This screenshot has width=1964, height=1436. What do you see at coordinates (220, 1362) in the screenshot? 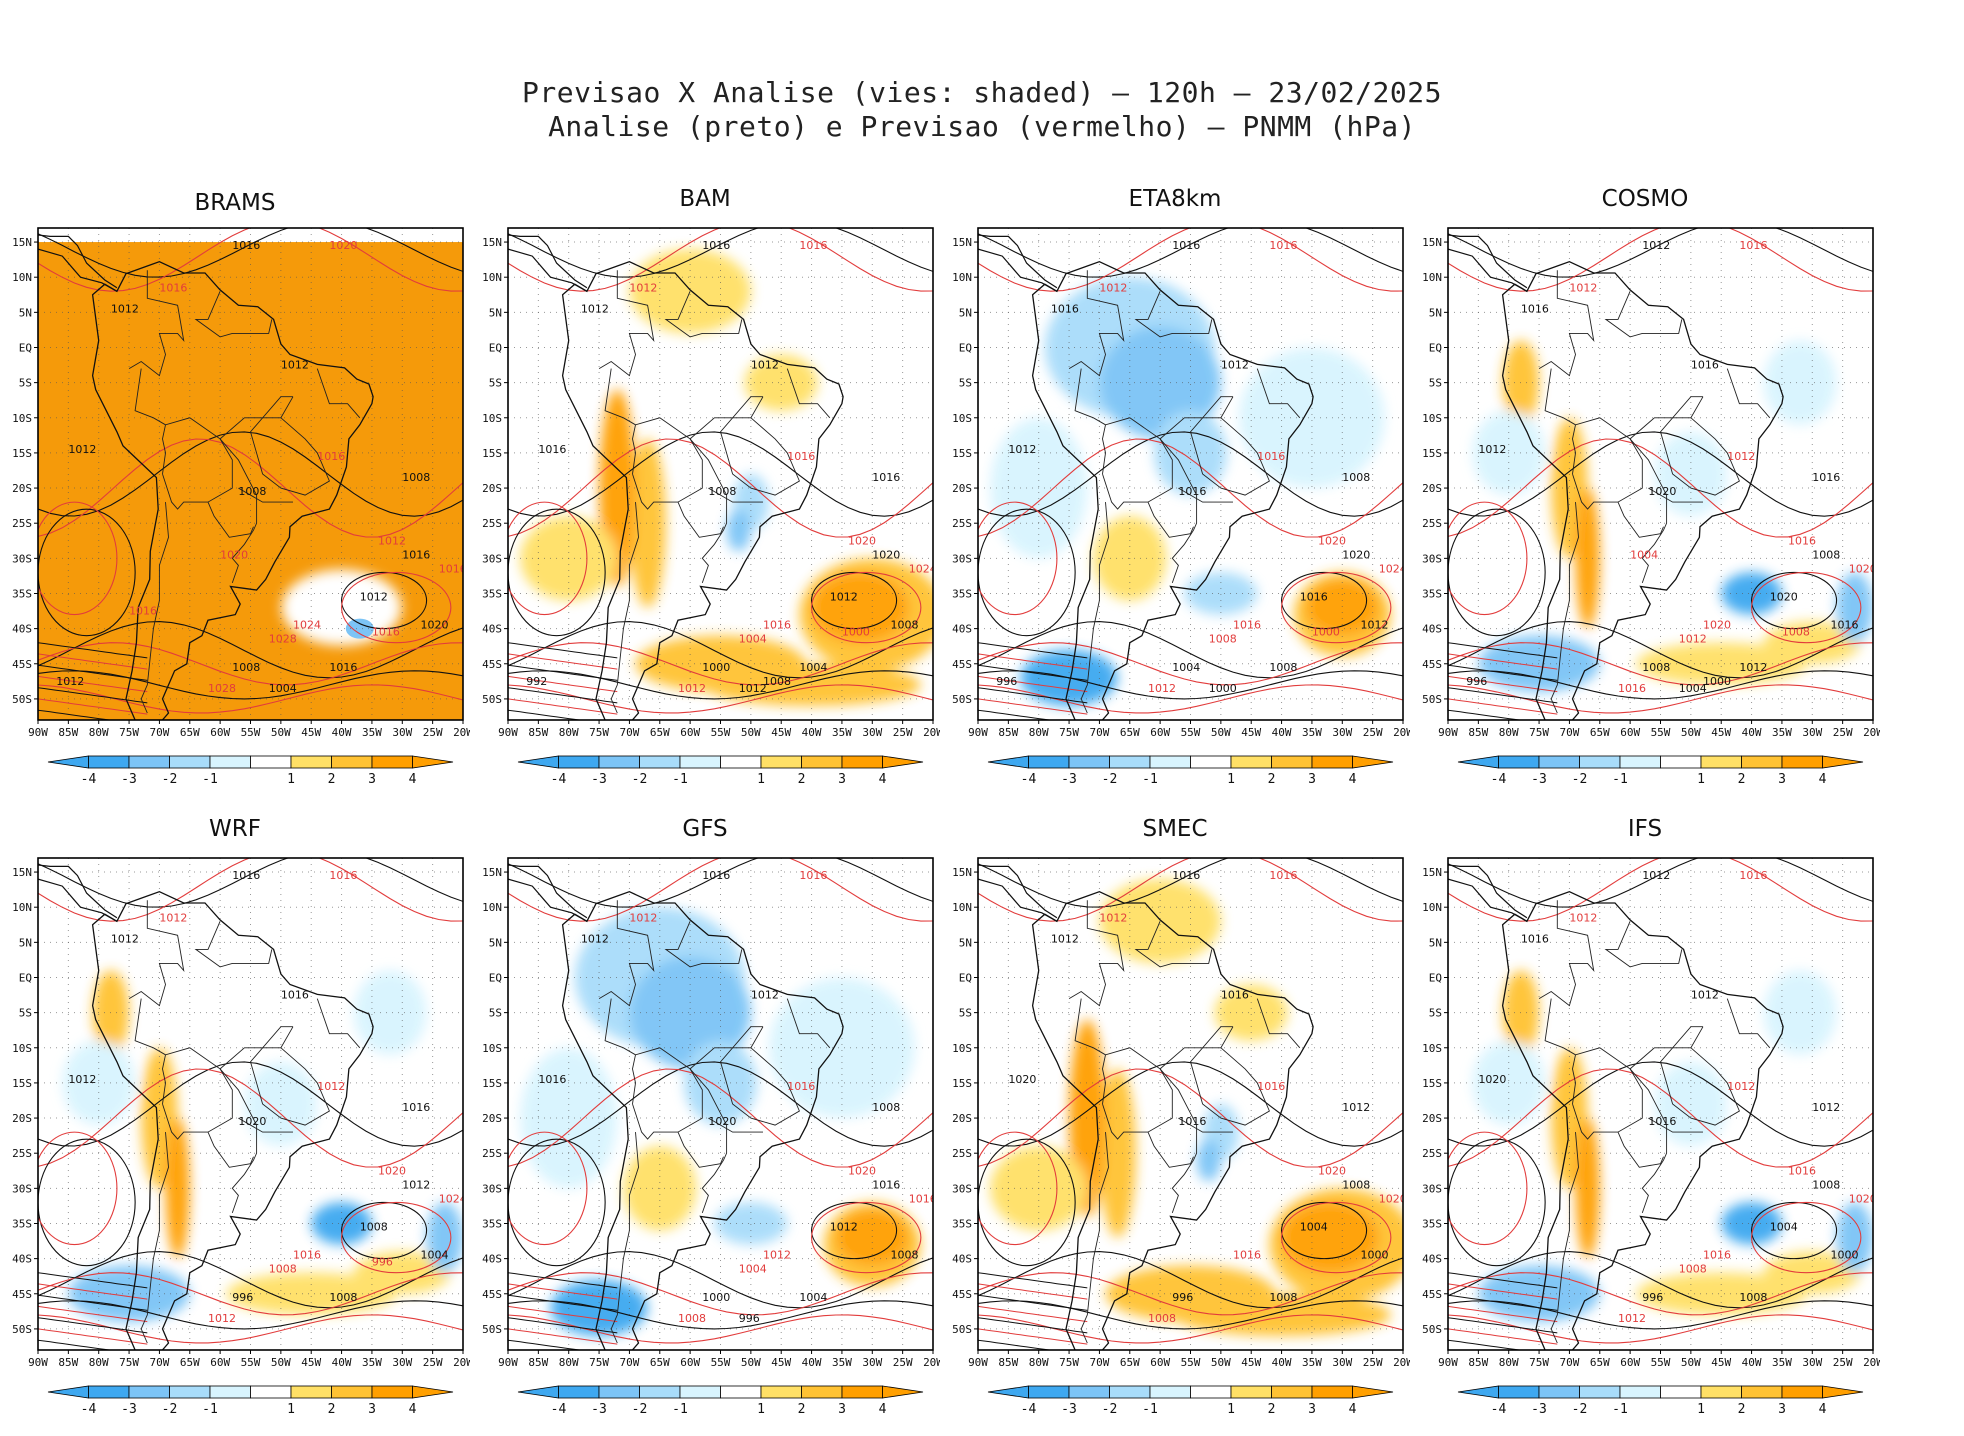
I see `lon-tick-label: 60W` at bounding box center [220, 1362].